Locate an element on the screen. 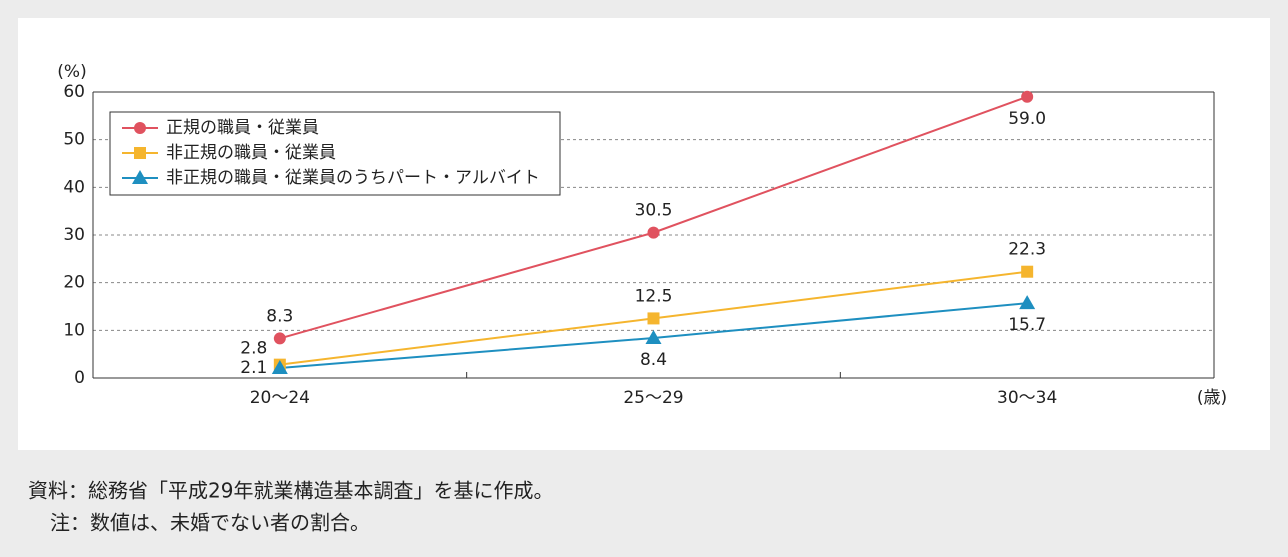 The width and height of the screenshot is (1288, 557). data-label: 22.3 is located at coordinates (1027, 250).